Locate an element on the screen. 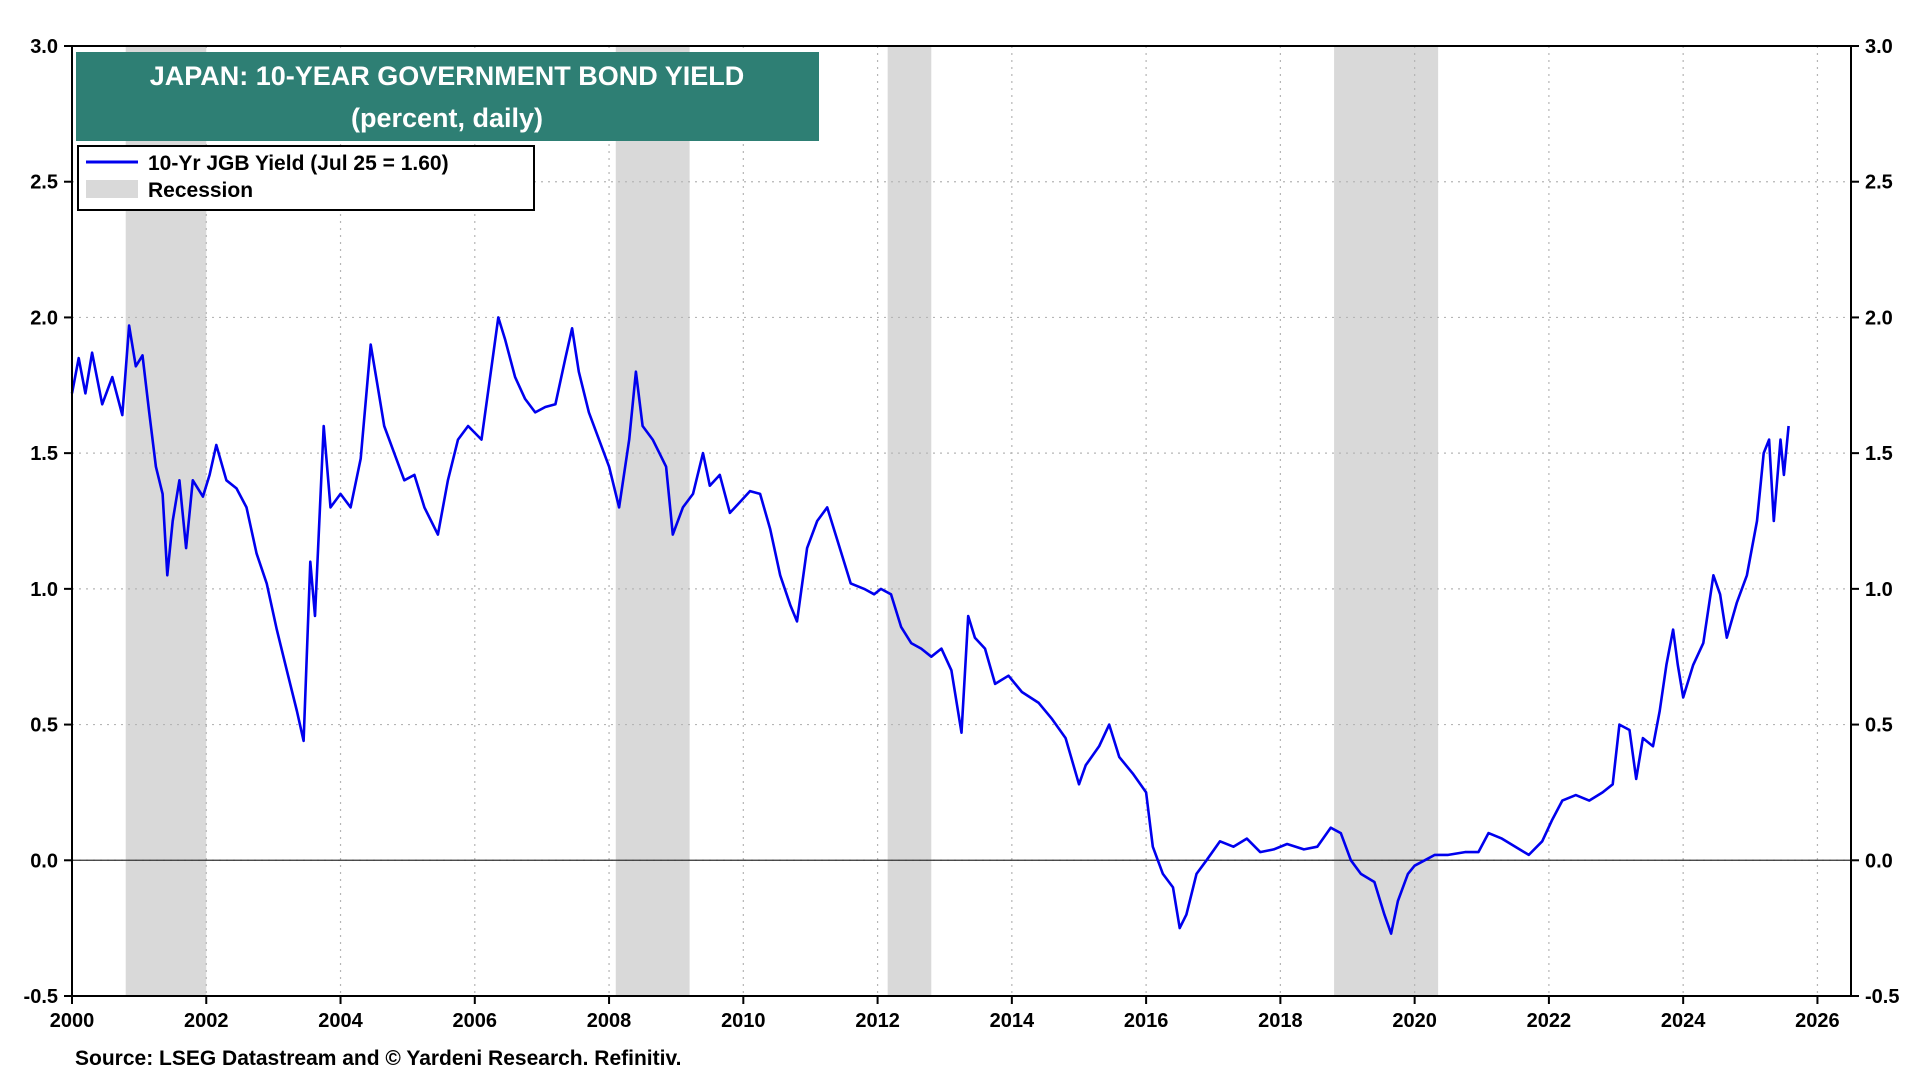 This screenshot has width=1920, height=1085. title-box is located at coordinates (447, 96).